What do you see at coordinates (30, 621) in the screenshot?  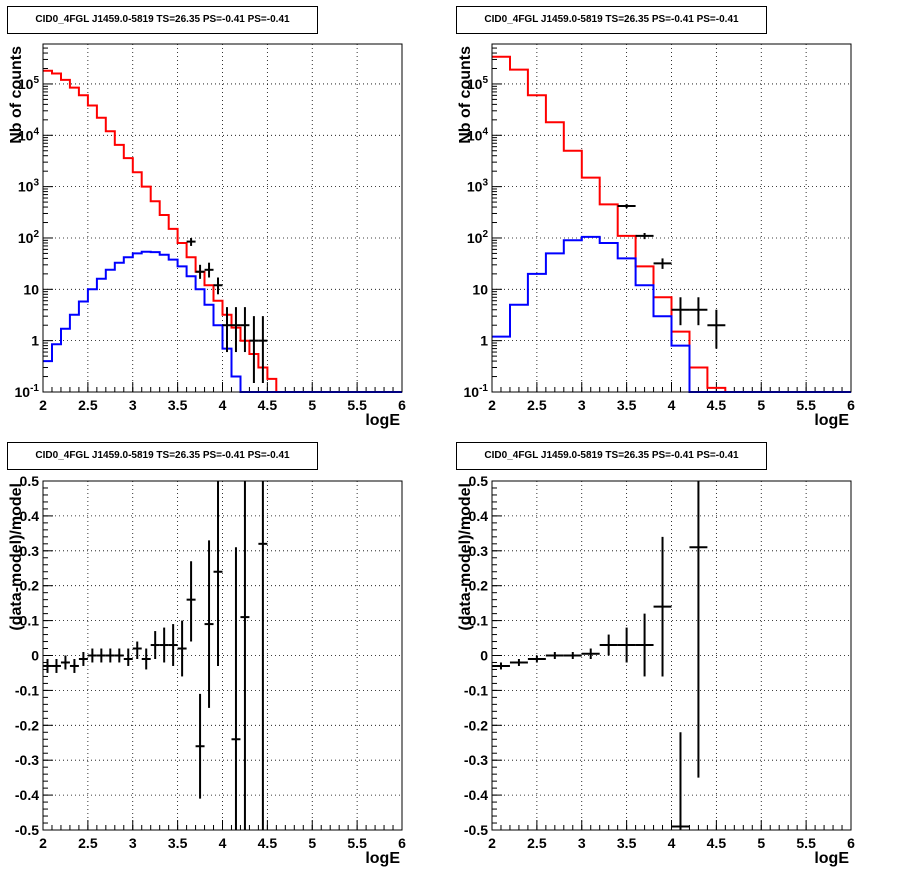 I see `y-tick-label: 0.1` at bounding box center [30, 621].